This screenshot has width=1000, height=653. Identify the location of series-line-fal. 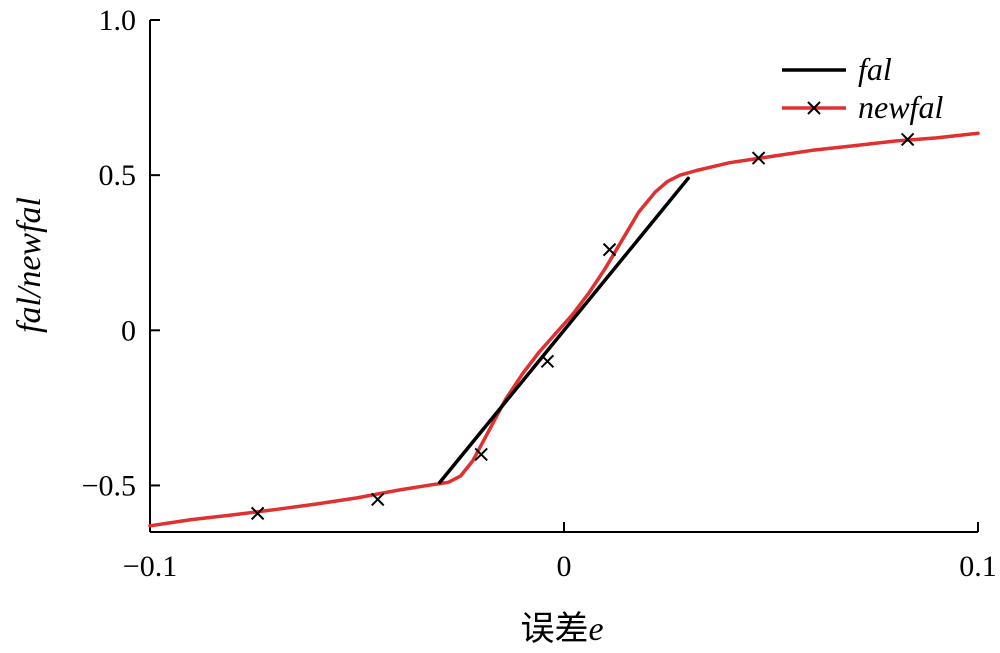
(564, 330).